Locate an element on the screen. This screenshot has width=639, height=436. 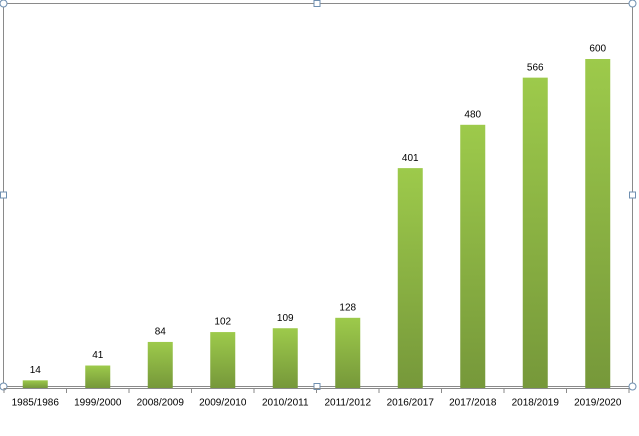
data-label: 84 is located at coordinates (161, 332).